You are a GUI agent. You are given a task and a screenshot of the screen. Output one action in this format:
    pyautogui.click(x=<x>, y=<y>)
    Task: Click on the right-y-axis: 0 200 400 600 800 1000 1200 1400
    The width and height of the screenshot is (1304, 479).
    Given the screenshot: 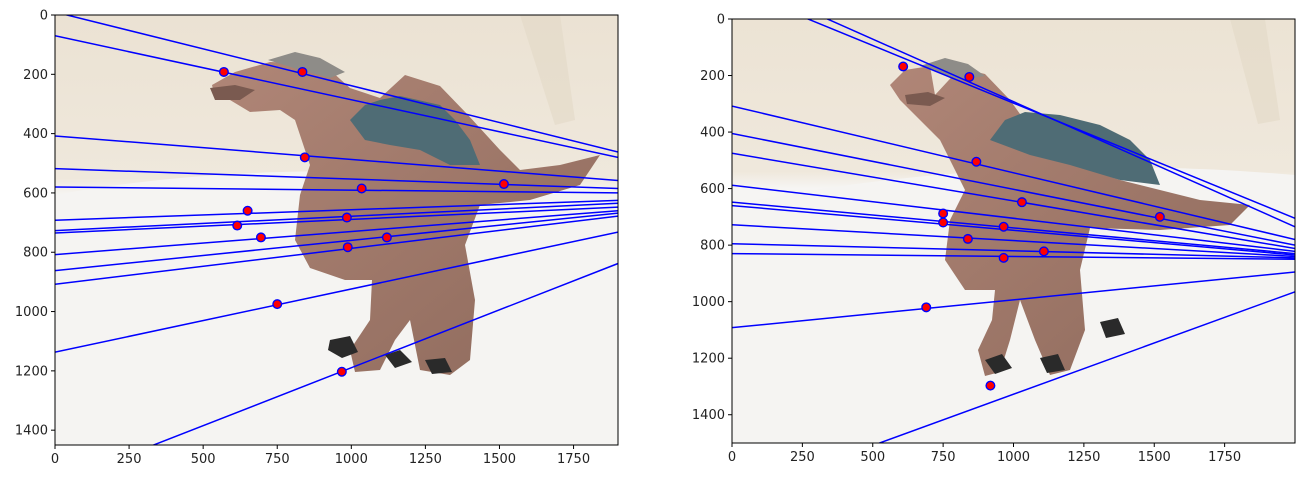 What is the action you would take?
    pyautogui.click(x=712, y=218)
    